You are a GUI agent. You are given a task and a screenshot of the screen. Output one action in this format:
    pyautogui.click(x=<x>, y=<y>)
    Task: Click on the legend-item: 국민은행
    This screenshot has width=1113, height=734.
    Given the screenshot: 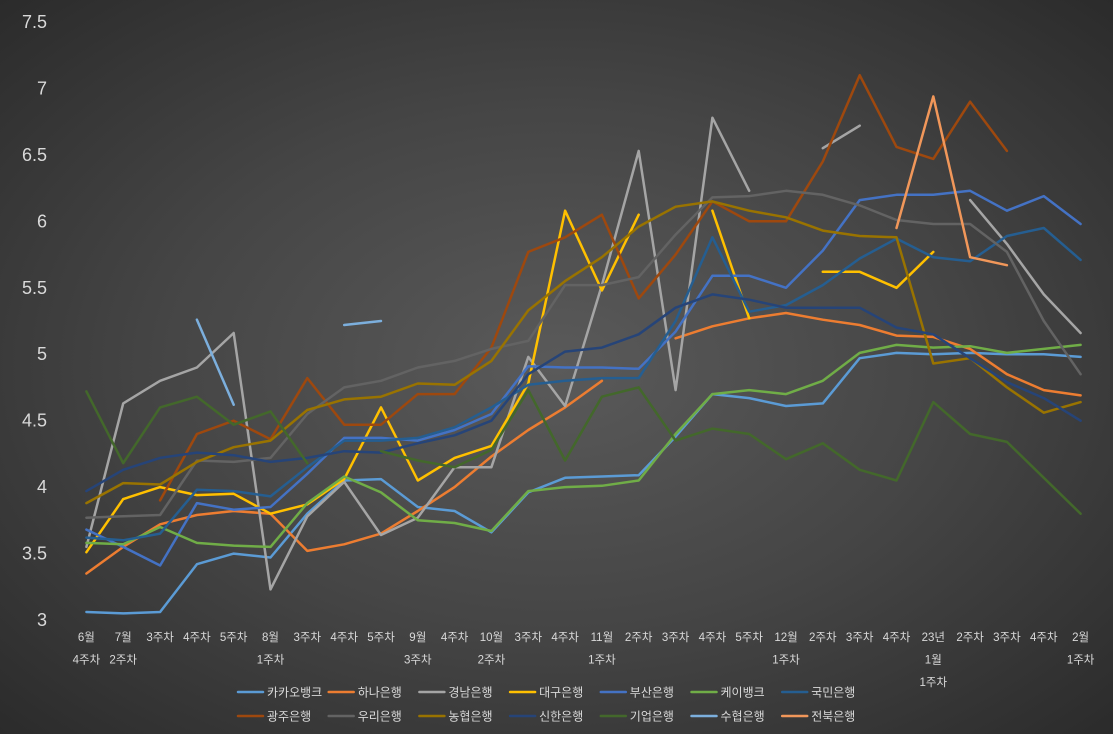 What is the action you would take?
    pyautogui.click(x=817, y=692)
    